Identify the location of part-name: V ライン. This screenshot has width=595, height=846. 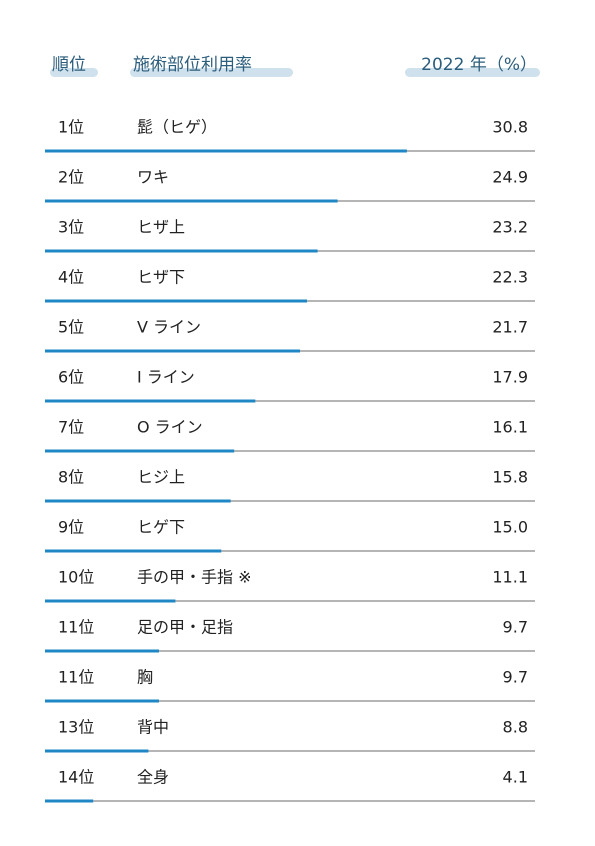
(169, 327).